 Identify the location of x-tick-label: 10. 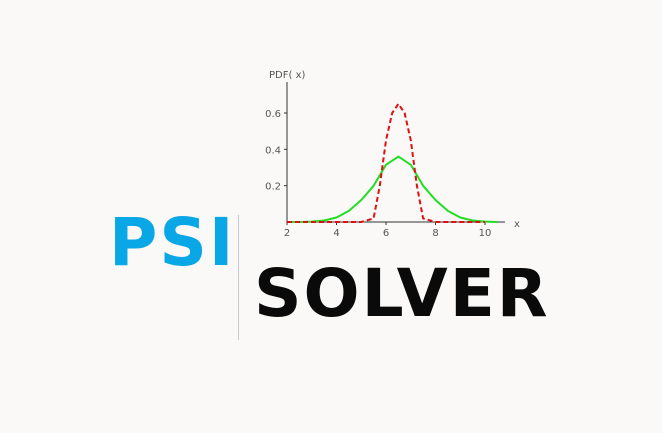
(485, 233).